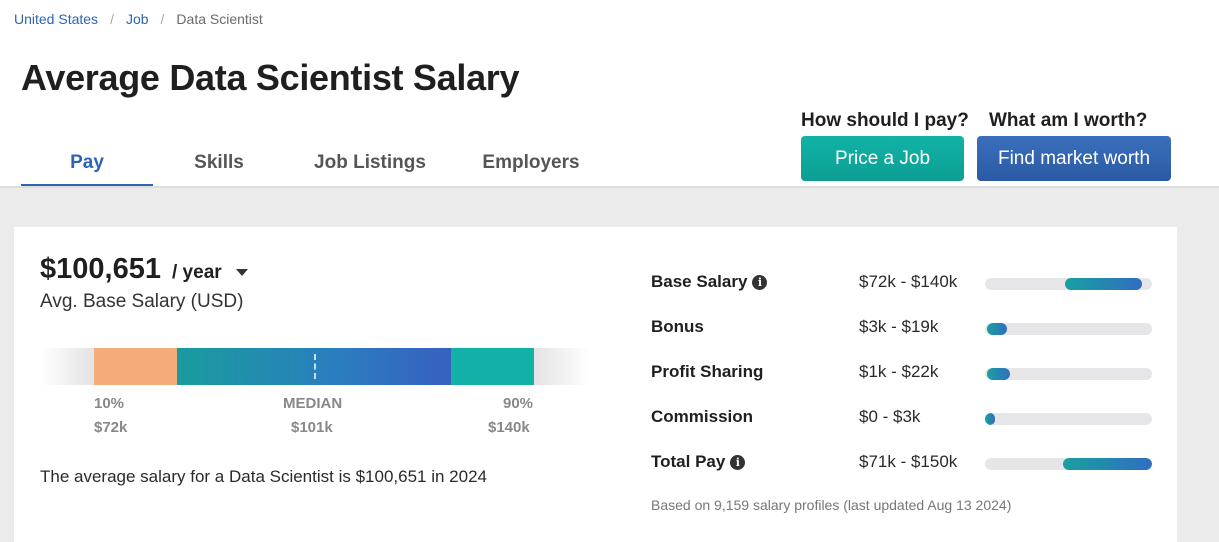  What do you see at coordinates (899, 326) in the screenshot?
I see `comp-range: $3k - $19k` at bounding box center [899, 326].